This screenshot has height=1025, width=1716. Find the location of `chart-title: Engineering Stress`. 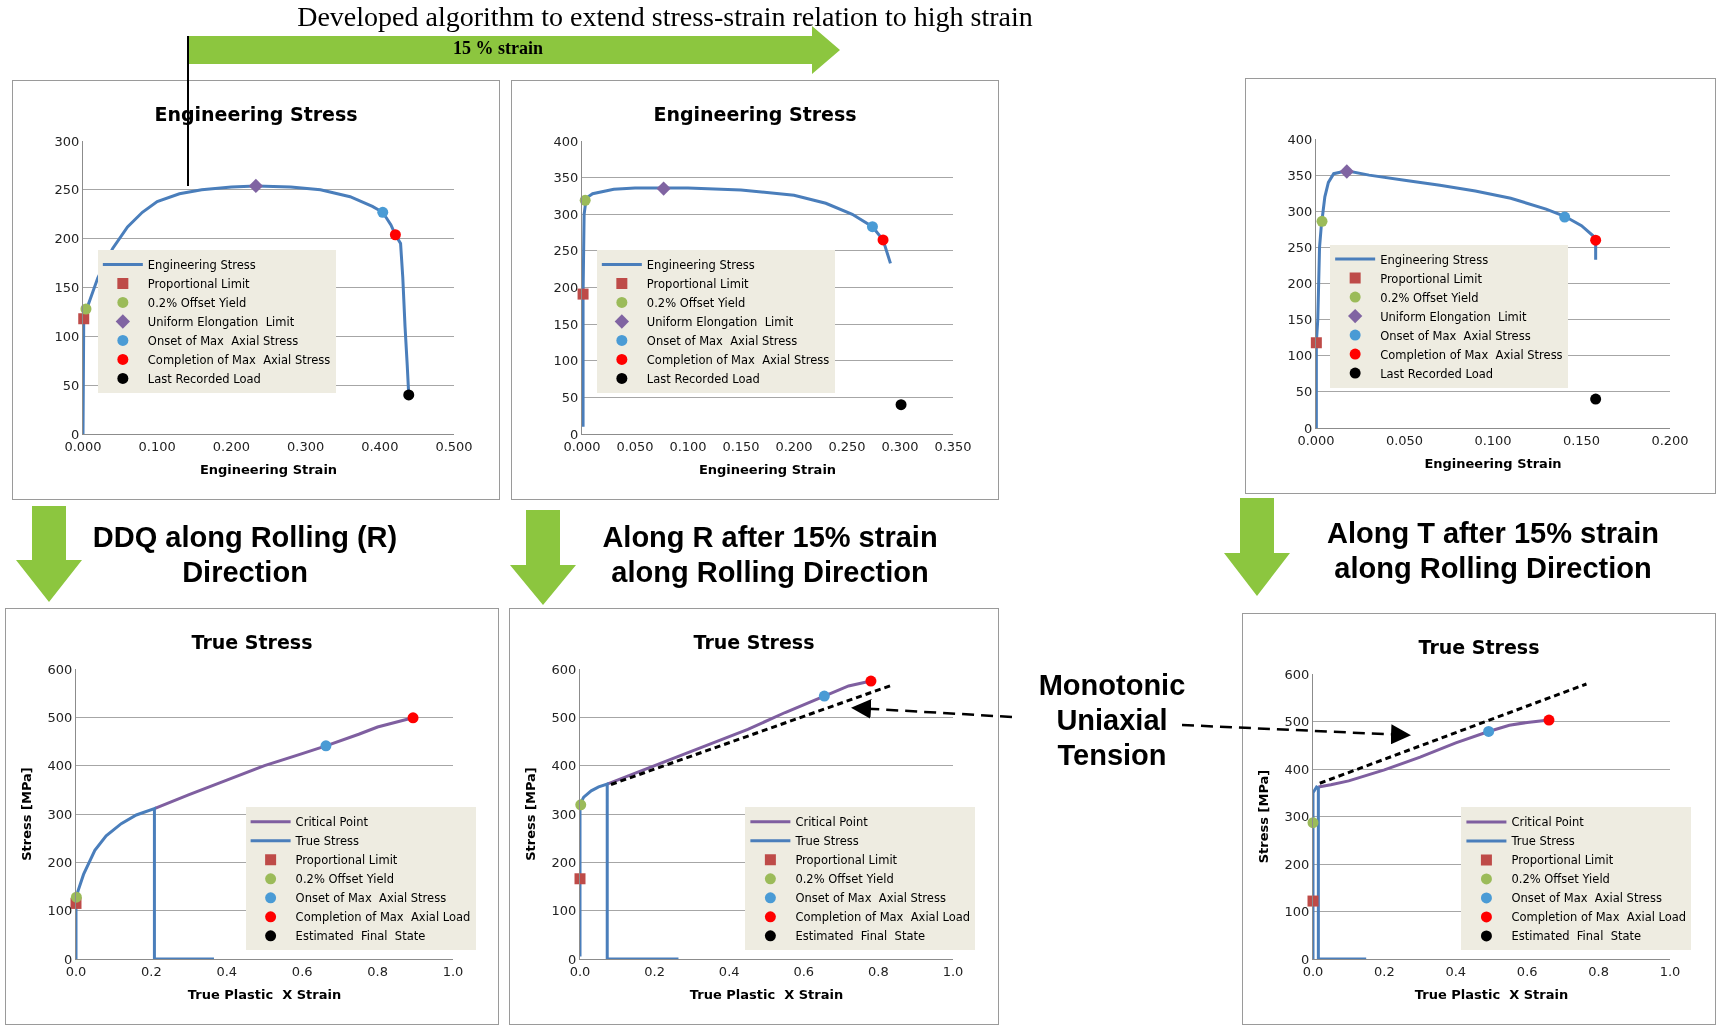

chart-title: Engineering Stress is located at coordinates (755, 114).